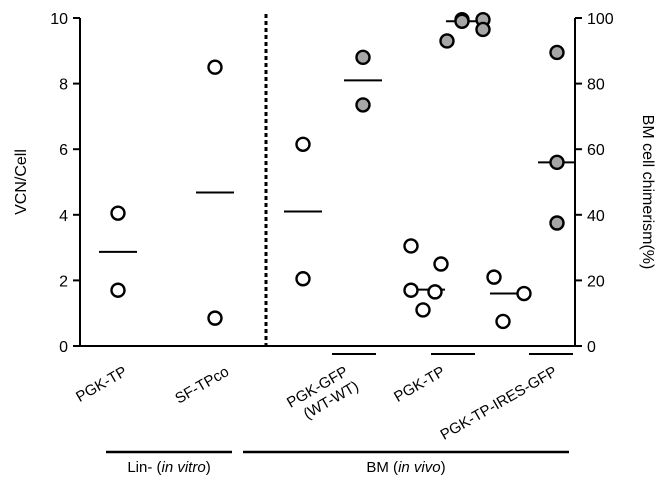  What do you see at coordinates (405, 467) in the screenshot?
I see `group-label: BM (in vivo)` at bounding box center [405, 467].